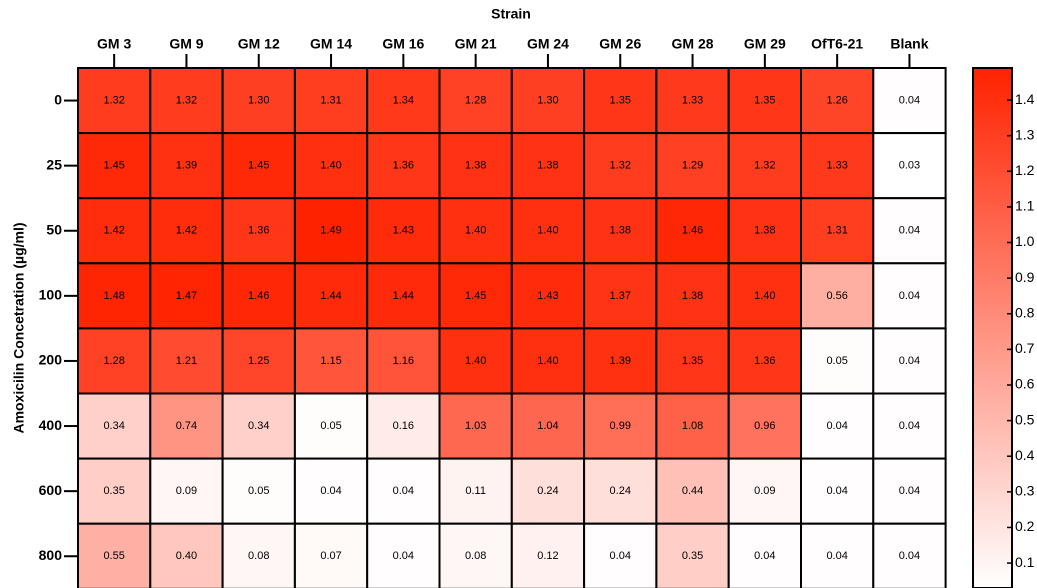  What do you see at coordinates (1025, 491) in the screenshot?
I see `colorbar-tick-label: 0.3` at bounding box center [1025, 491].